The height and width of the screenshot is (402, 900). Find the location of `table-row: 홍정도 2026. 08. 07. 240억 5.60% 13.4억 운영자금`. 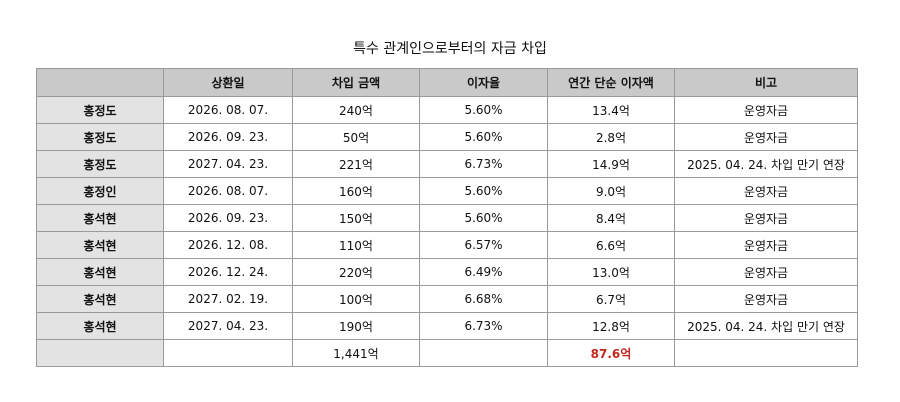

table-row: 홍정도 2026. 08. 07. 240억 5.60% 13.4억 운영자금 is located at coordinates (447, 110).